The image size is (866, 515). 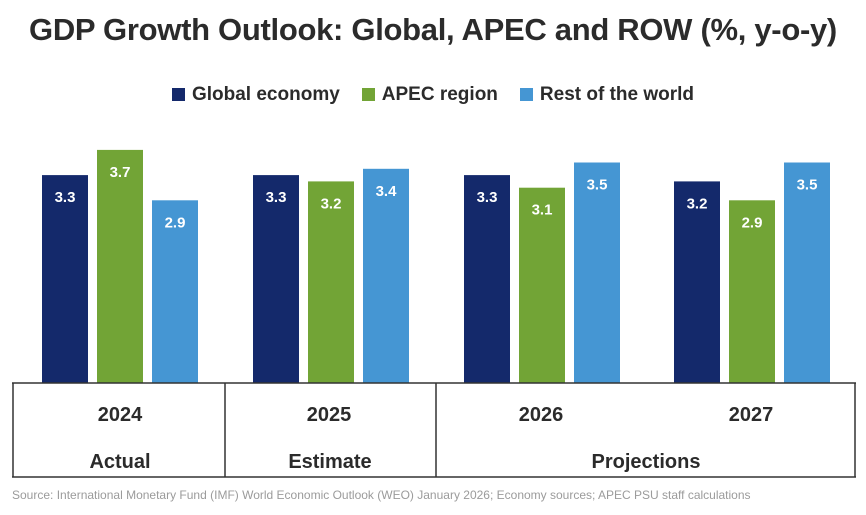 I want to click on bar-2027-global-economy, so click(x=697, y=282).